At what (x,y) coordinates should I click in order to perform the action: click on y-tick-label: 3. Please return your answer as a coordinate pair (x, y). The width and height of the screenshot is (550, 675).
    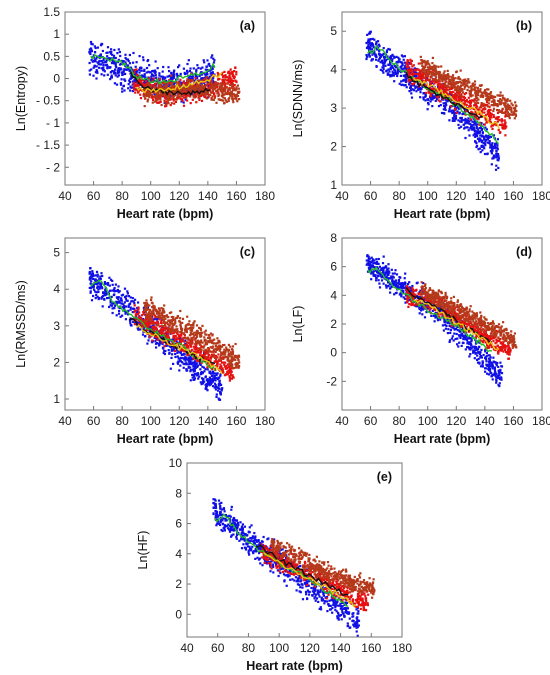
    Looking at the image, I should click on (333, 108).